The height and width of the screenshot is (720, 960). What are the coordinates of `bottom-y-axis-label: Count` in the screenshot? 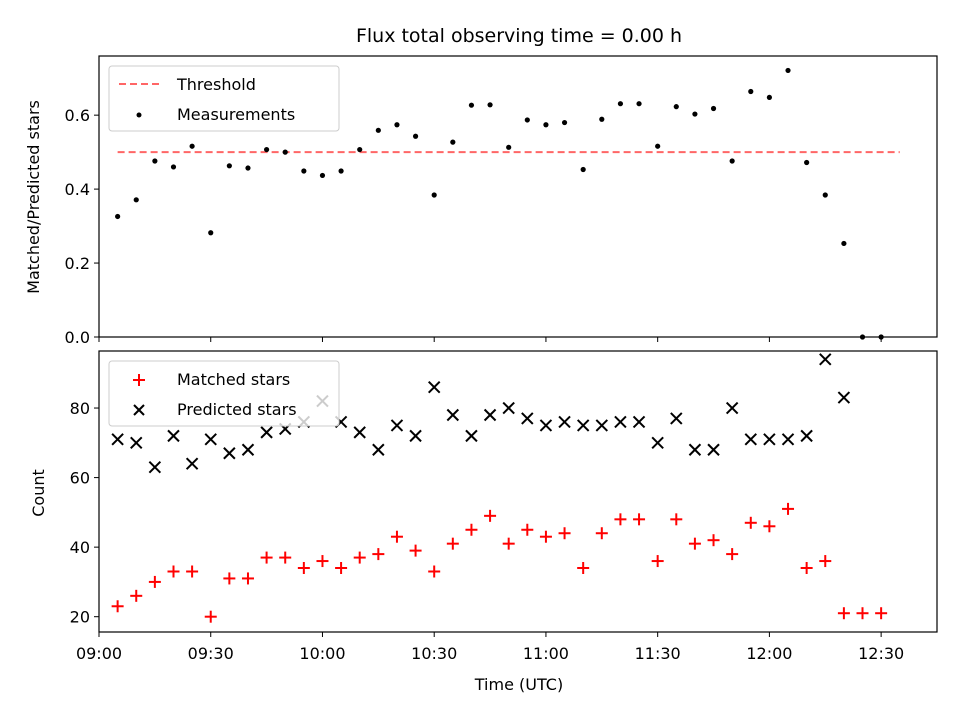 It's located at (38, 493).